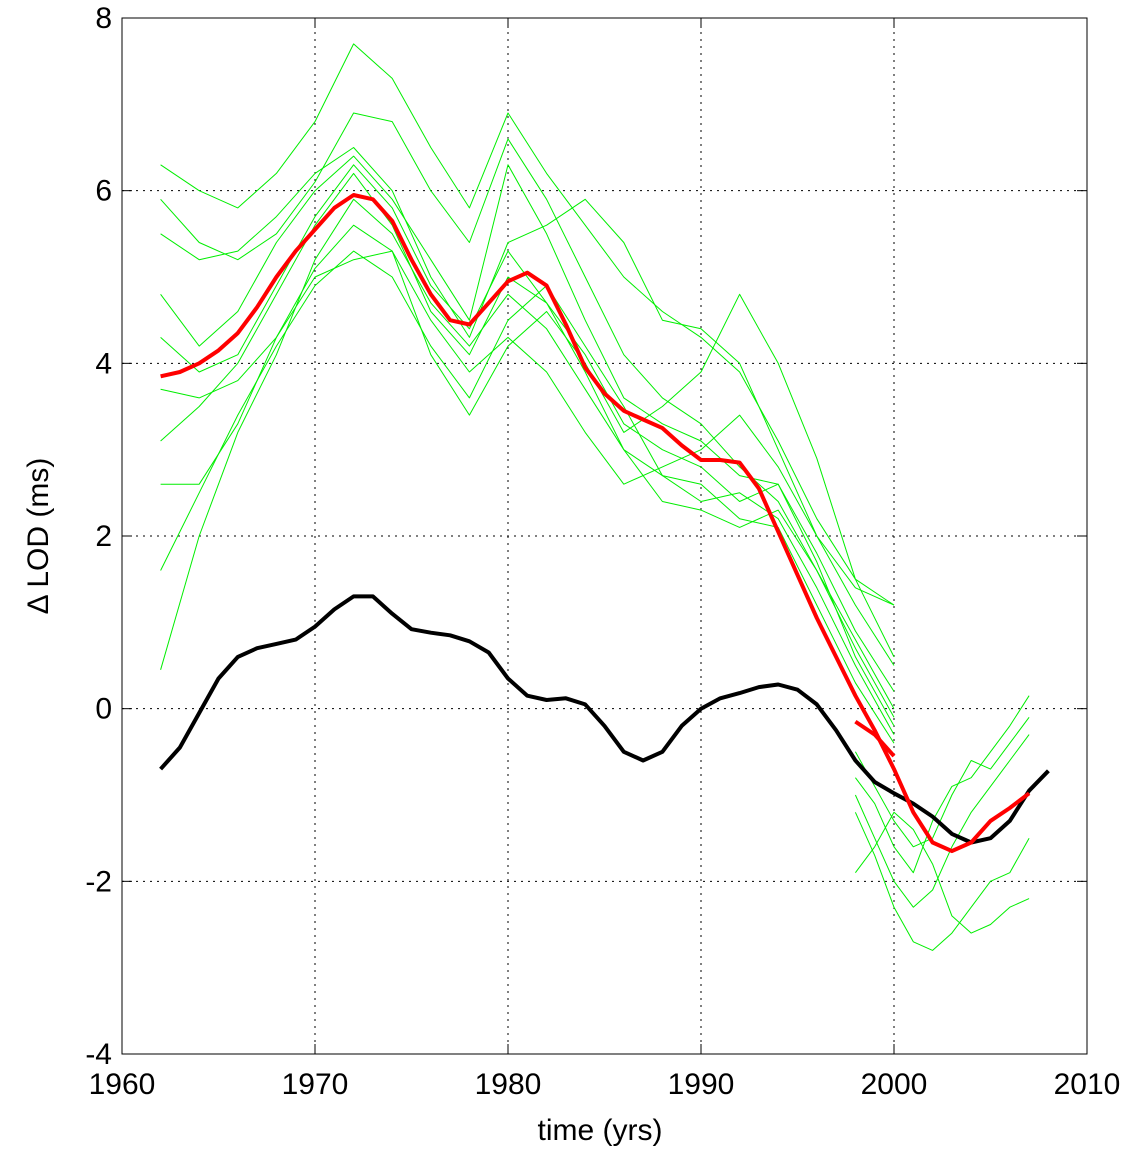  What do you see at coordinates (315, 1084) in the screenshot?
I see `x-tick-label: 1970` at bounding box center [315, 1084].